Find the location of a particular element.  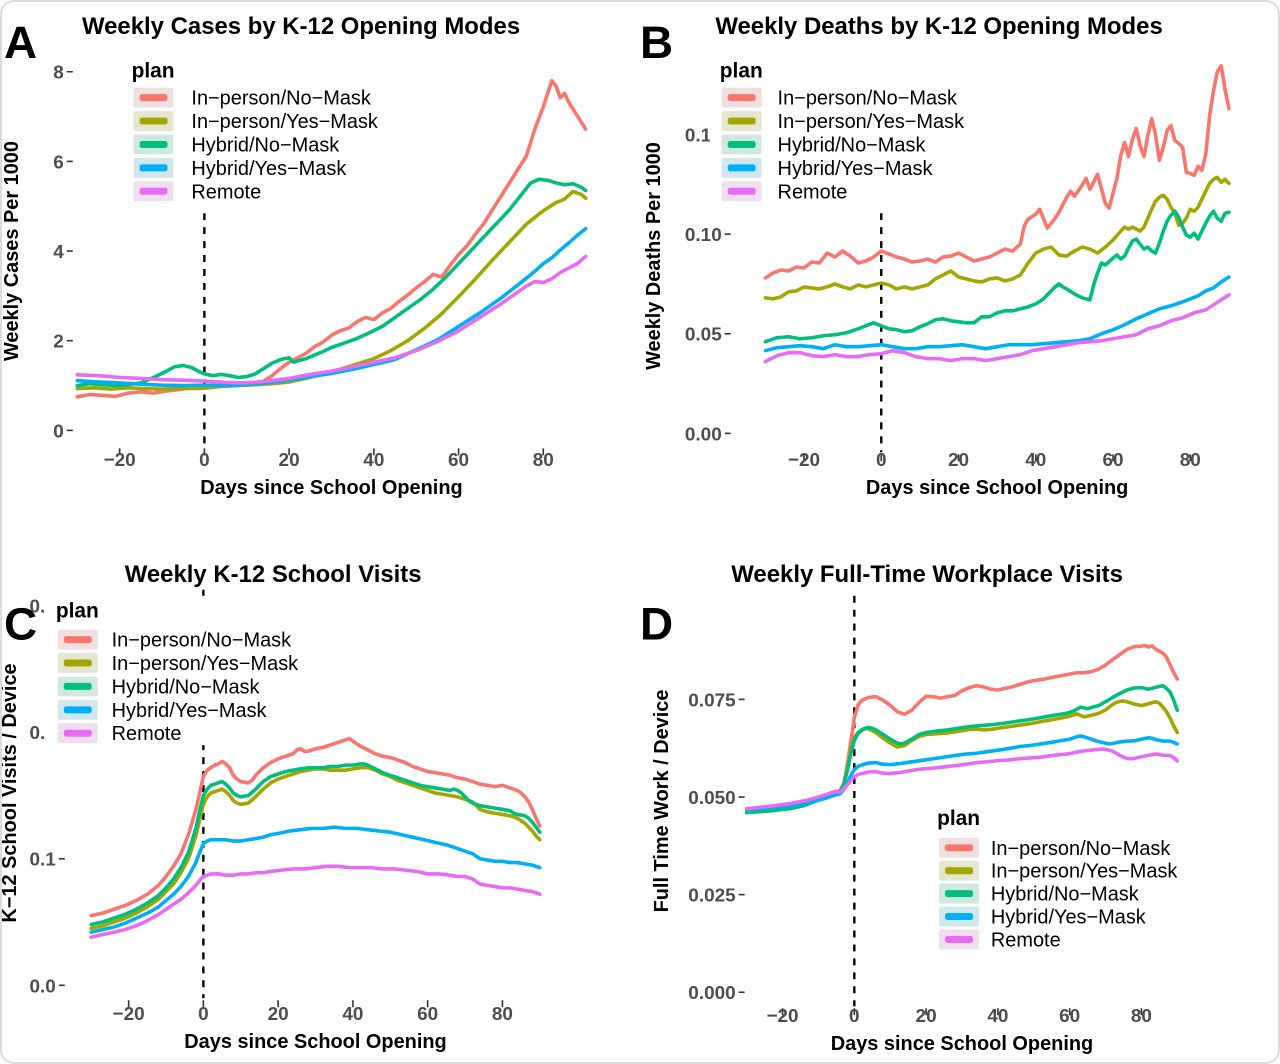

y-tick-label: 0.075 is located at coordinates (711, 700).